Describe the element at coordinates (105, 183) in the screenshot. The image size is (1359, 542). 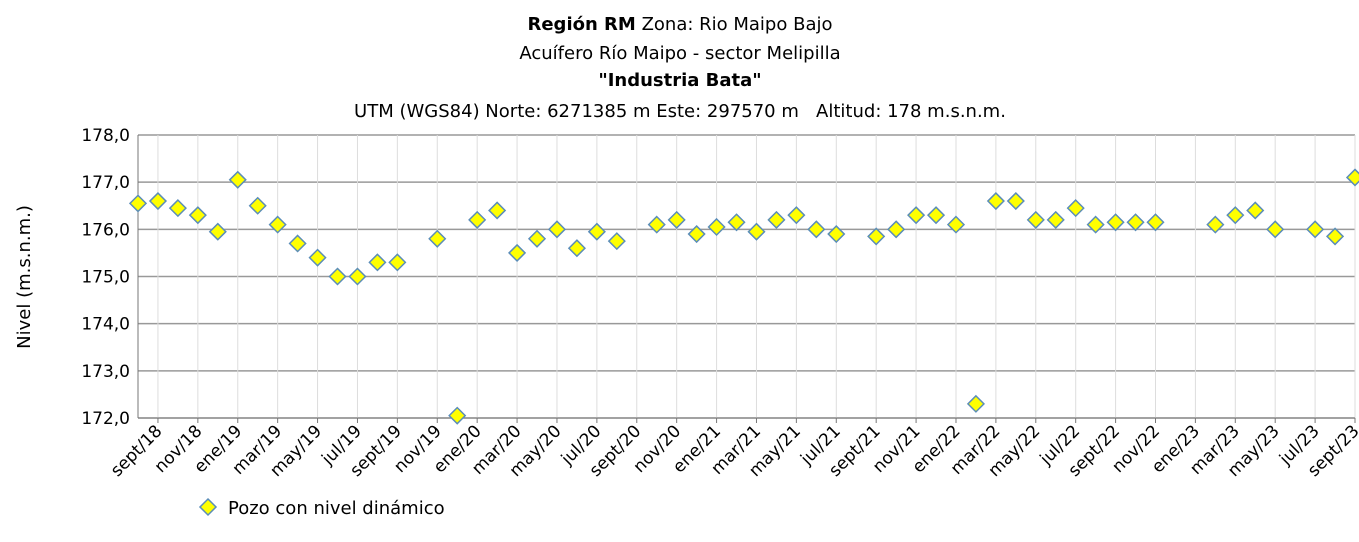
I see `y-tick-label: 177,0` at that location.